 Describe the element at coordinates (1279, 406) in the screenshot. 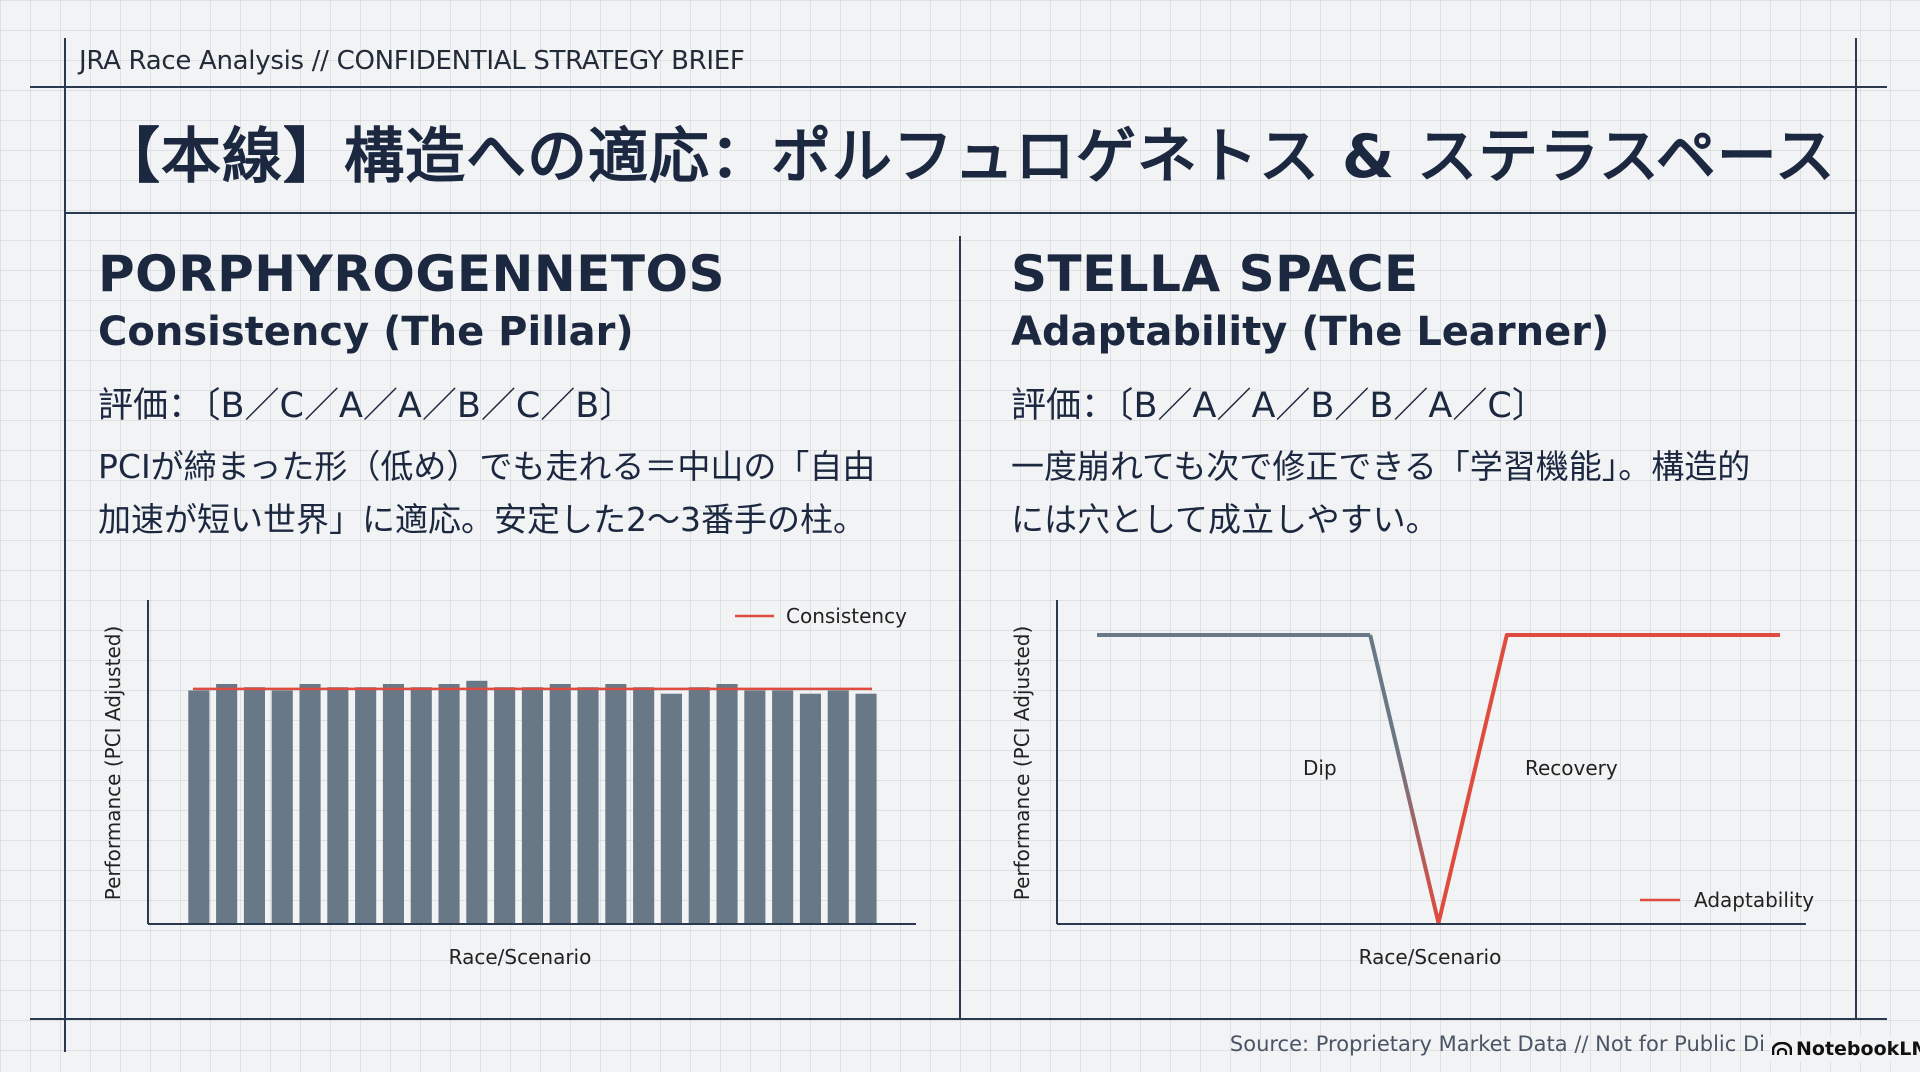

I see `horse-rating: 評価：〔B／A／A／B／B／A／C〕` at that location.